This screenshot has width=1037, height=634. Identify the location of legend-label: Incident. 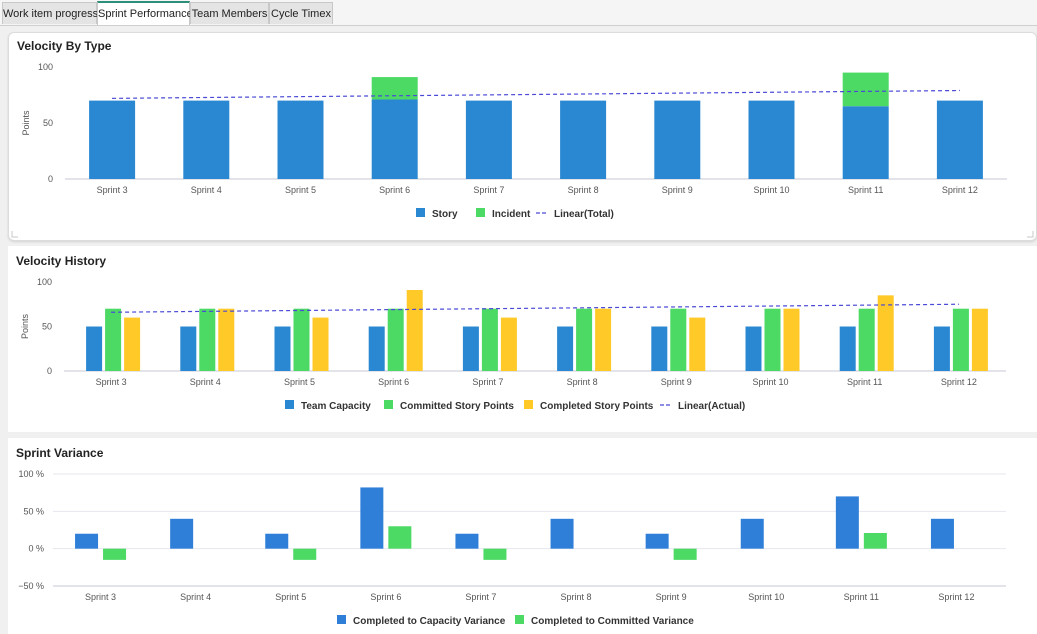
(511, 214).